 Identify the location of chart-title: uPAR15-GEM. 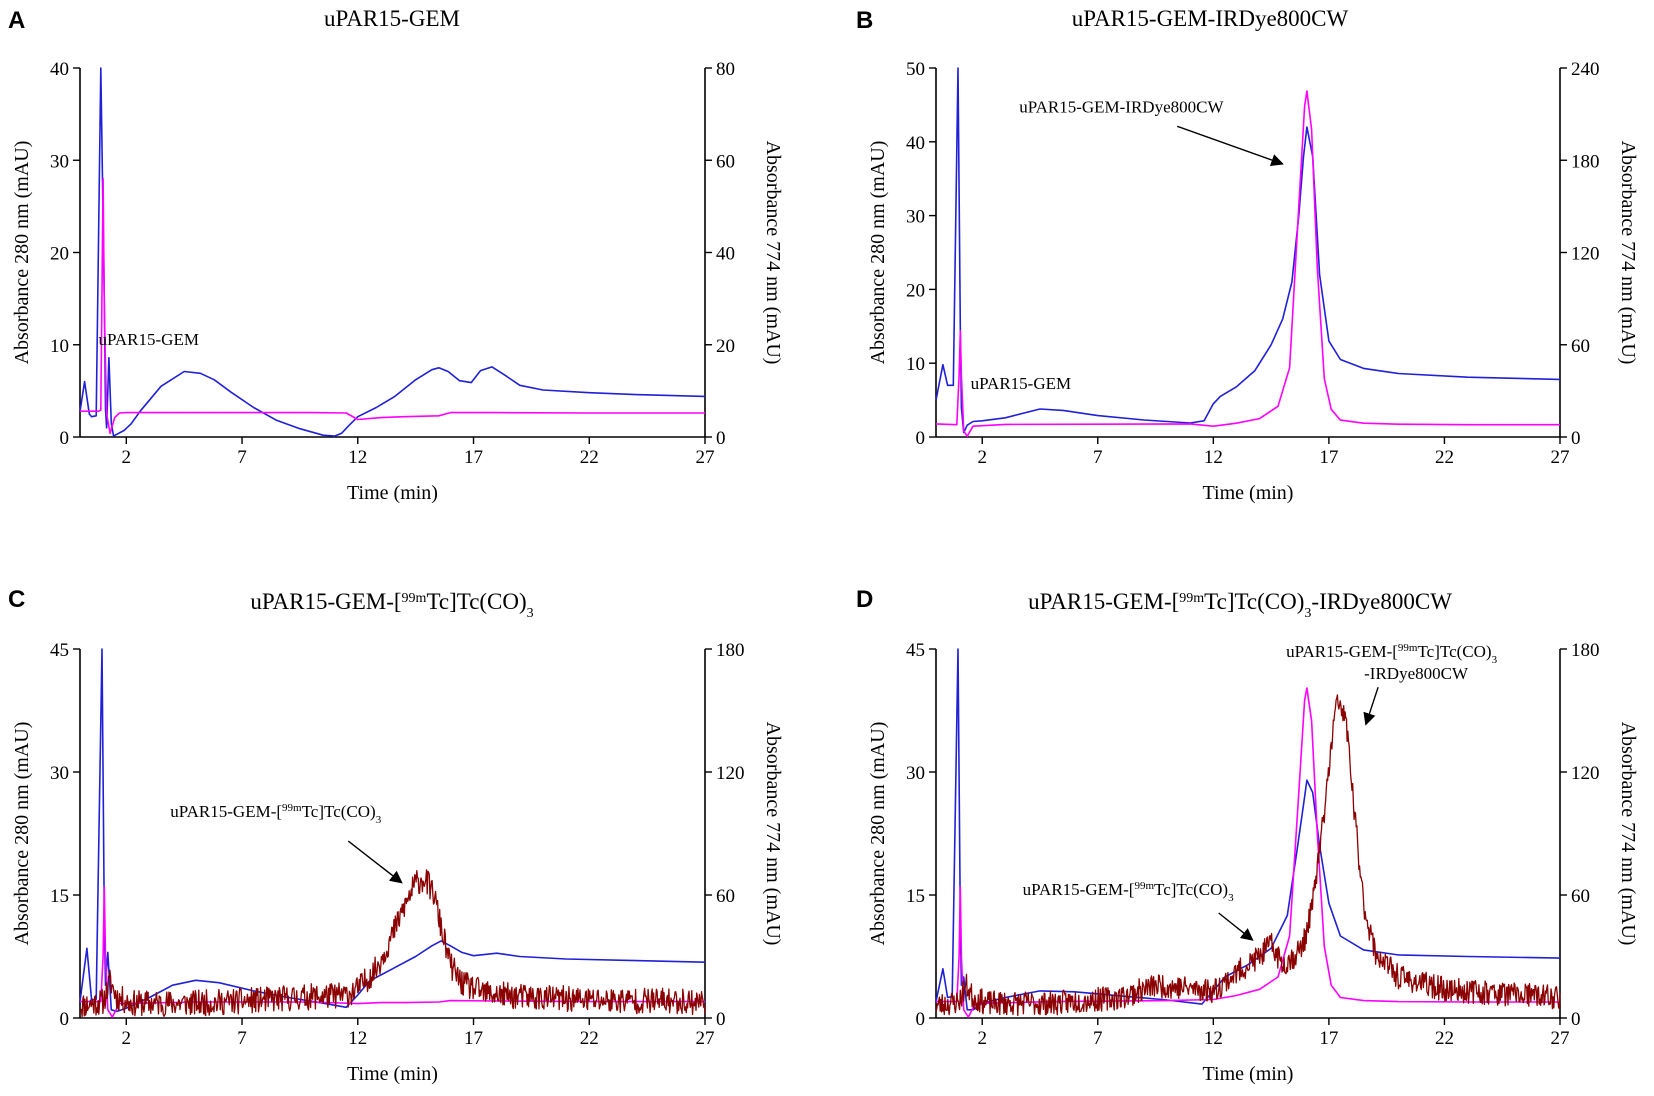
(392, 18).